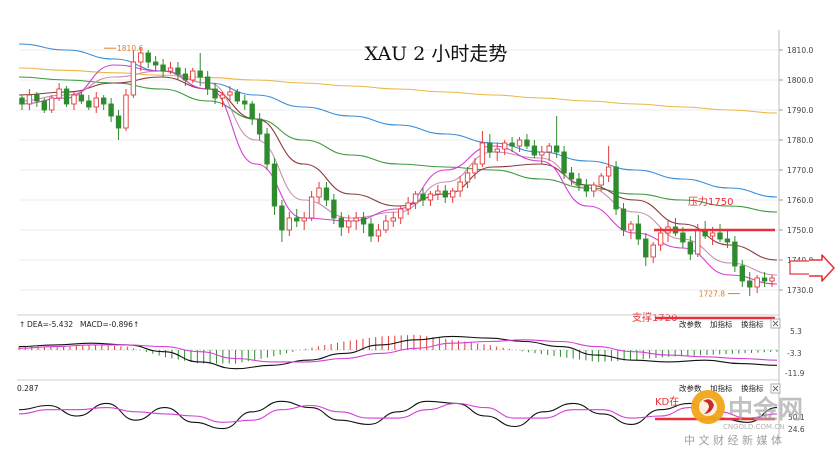 The image size is (837, 457). Describe the element at coordinates (800, 140) in the screenshot. I see `price-tick-label: 1780.0` at that location.